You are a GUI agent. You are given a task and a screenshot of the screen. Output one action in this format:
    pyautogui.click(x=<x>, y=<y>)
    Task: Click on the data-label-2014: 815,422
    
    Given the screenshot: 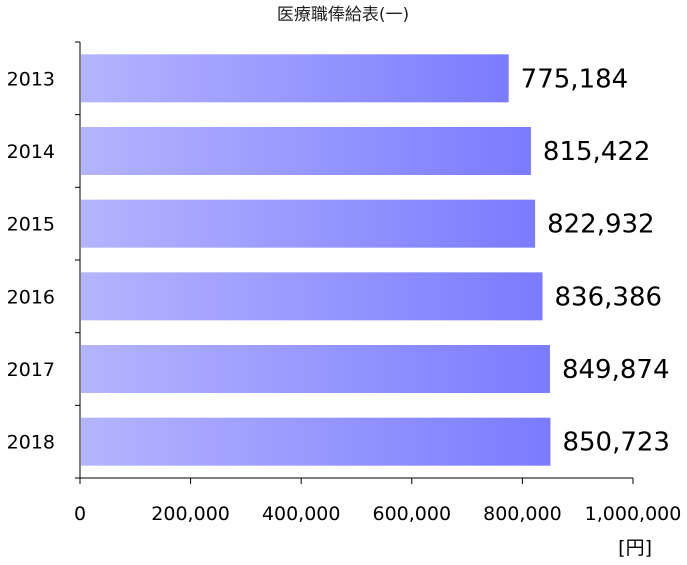 What is the action you would take?
    pyautogui.click(x=597, y=152)
    